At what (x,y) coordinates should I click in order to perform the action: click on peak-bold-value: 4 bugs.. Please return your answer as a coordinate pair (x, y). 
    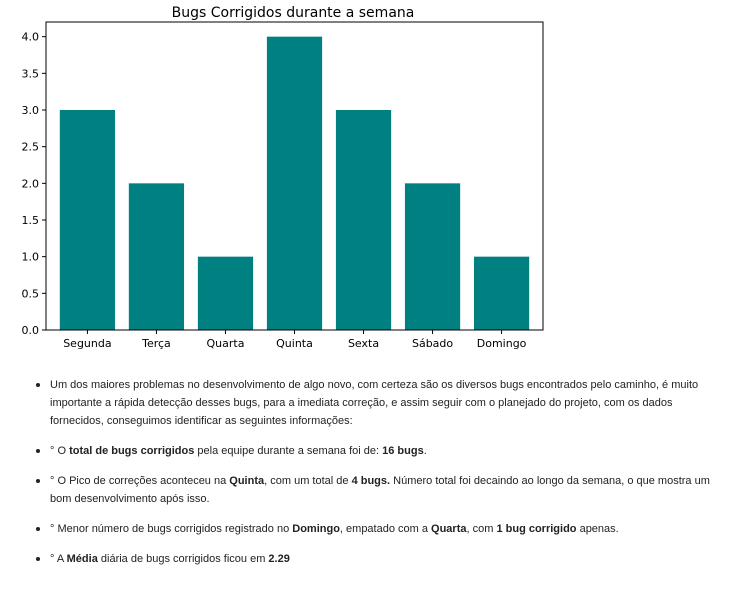
    Looking at the image, I should click on (371, 481).